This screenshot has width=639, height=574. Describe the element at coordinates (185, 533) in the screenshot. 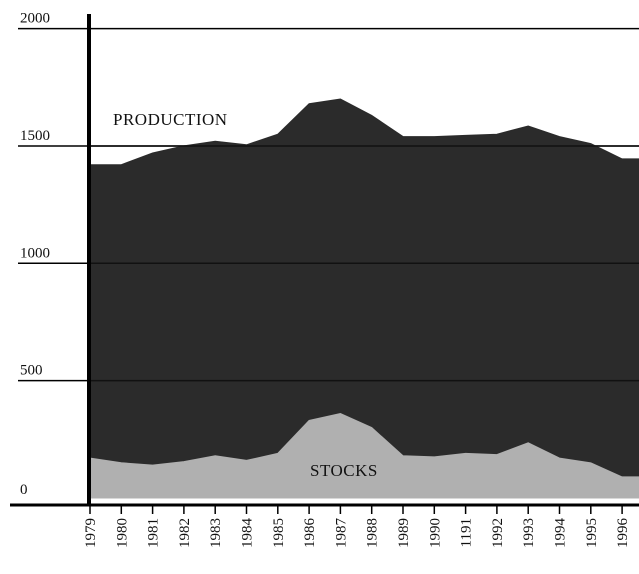

I see `x-tick-label-1982: 1982` at that location.